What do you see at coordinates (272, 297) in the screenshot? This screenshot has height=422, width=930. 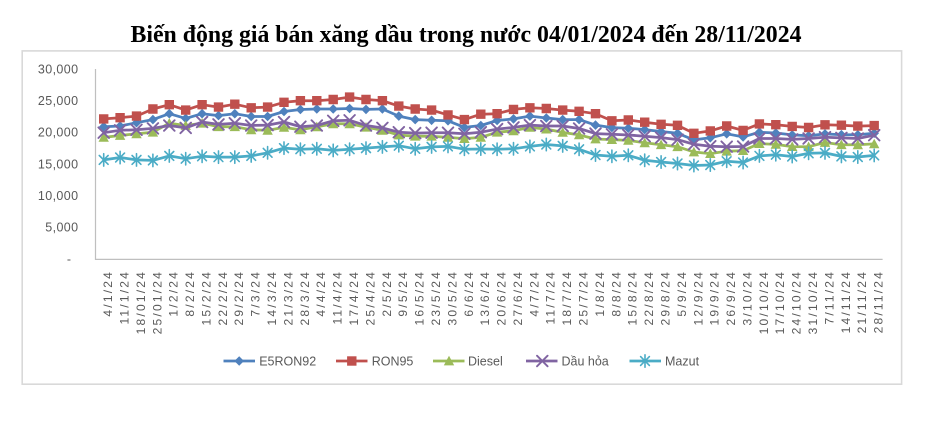 I see `svg-text: 14/3/24` at bounding box center [272, 297].